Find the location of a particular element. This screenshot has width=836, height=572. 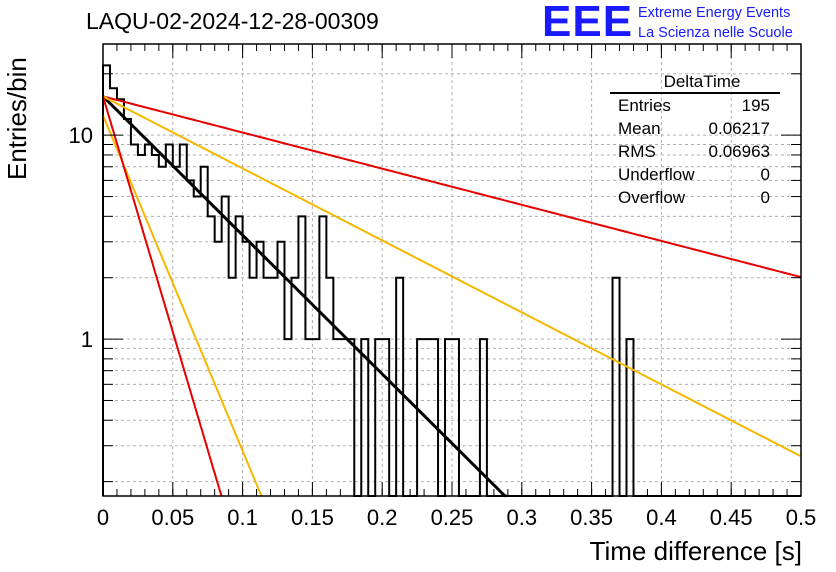

x-tick-label: 0.25 is located at coordinates (452, 517).